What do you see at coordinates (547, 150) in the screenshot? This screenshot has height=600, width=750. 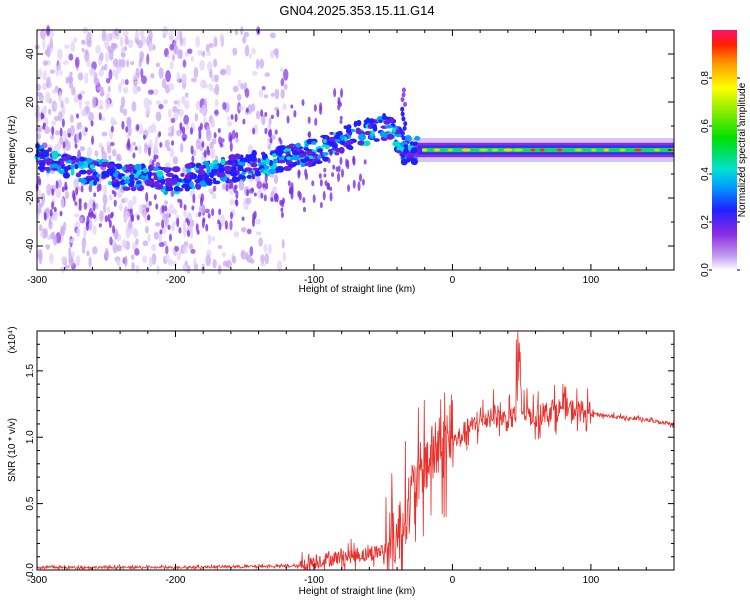 I see `spectrogram-band-core` at bounding box center [547, 150].